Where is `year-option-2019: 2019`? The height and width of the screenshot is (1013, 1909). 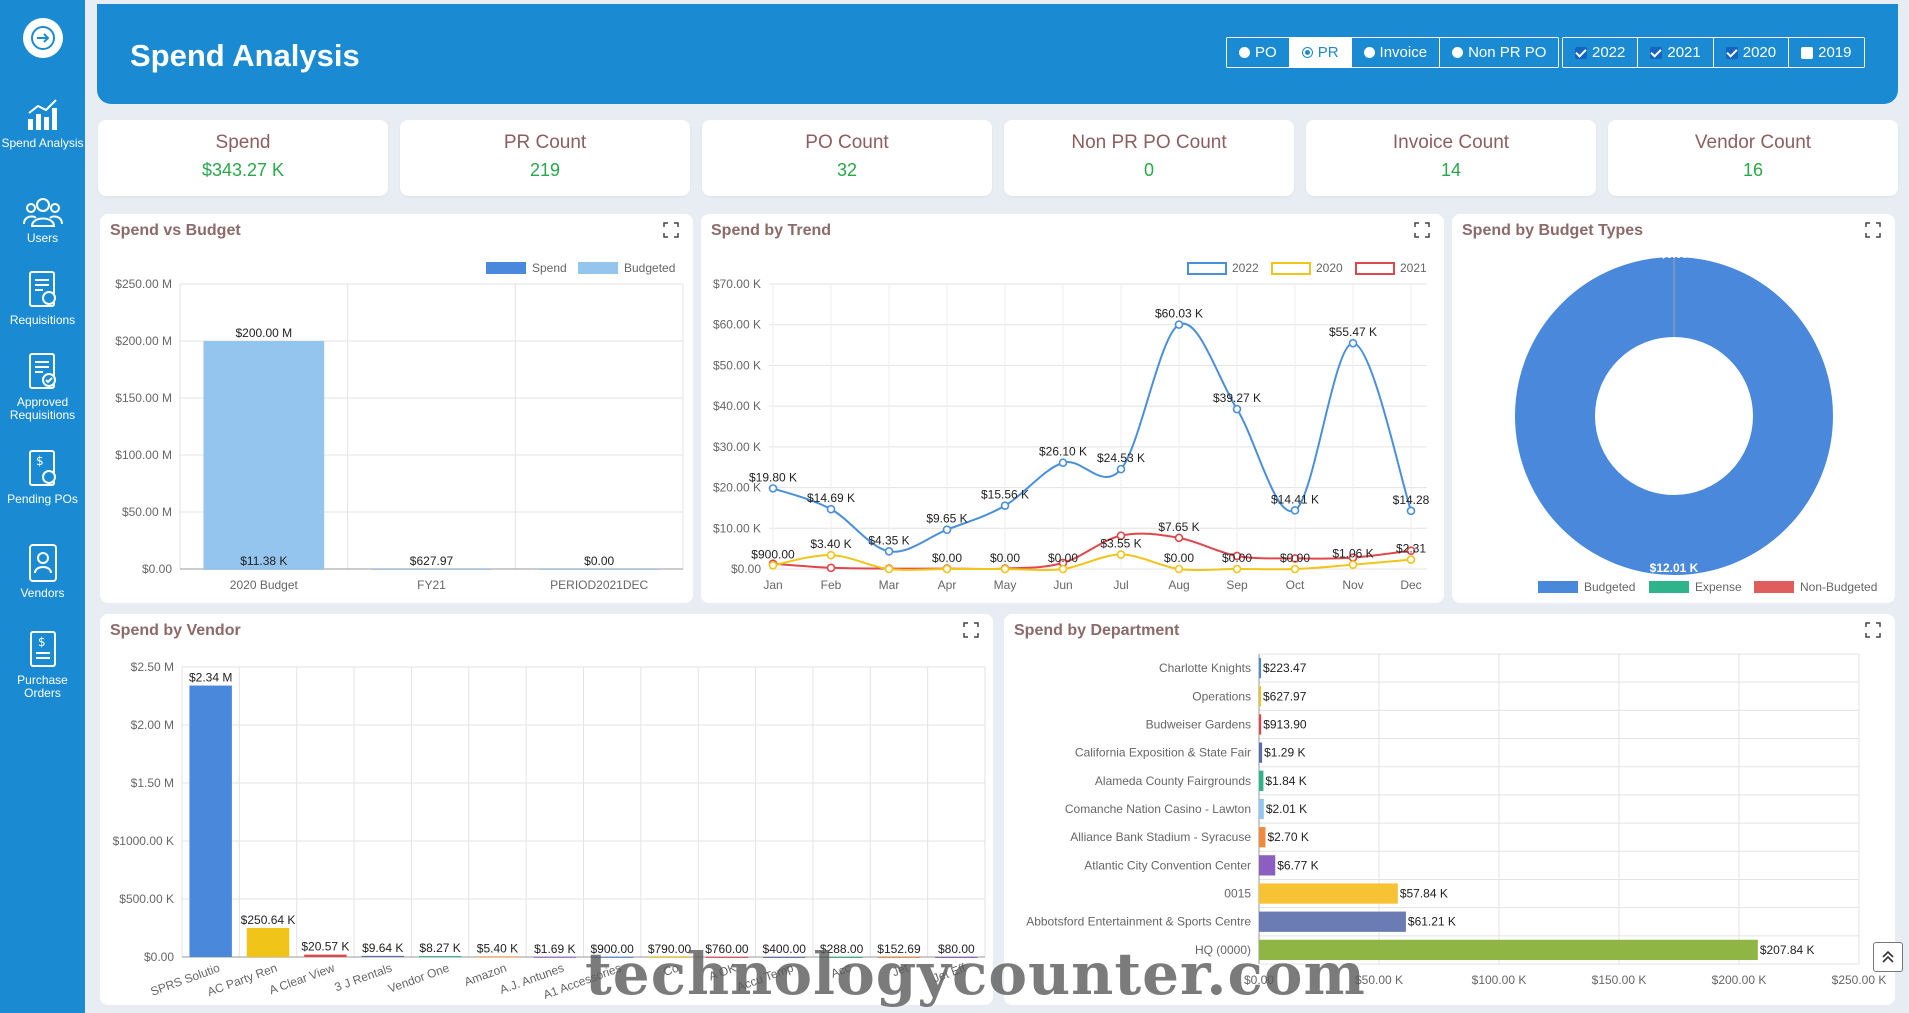
year-option-2019: 2019 is located at coordinates (1826, 52).